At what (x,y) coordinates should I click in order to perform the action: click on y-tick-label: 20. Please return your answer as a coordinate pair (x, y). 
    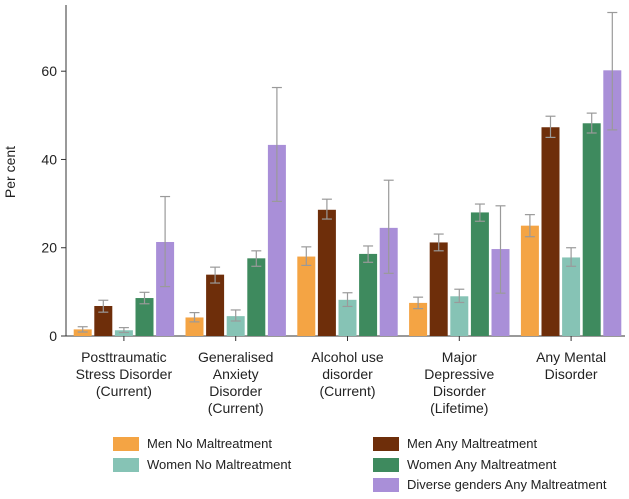
    Looking at the image, I should click on (49, 248).